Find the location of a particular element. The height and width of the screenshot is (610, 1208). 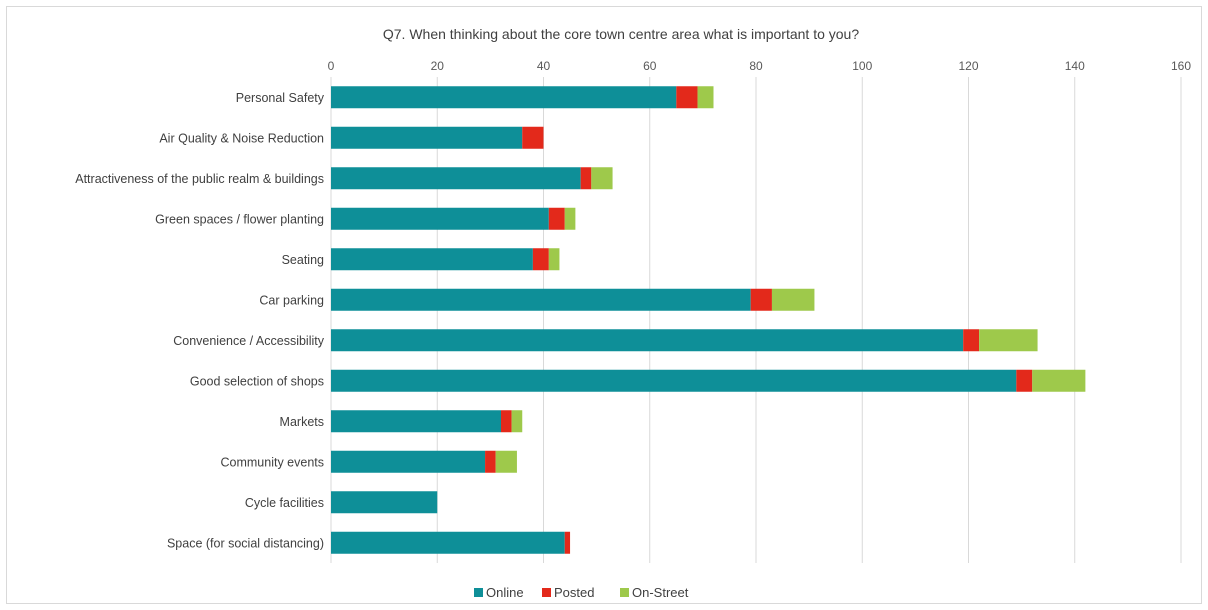

legend: Online Posted On-Street is located at coordinates (581, 592).